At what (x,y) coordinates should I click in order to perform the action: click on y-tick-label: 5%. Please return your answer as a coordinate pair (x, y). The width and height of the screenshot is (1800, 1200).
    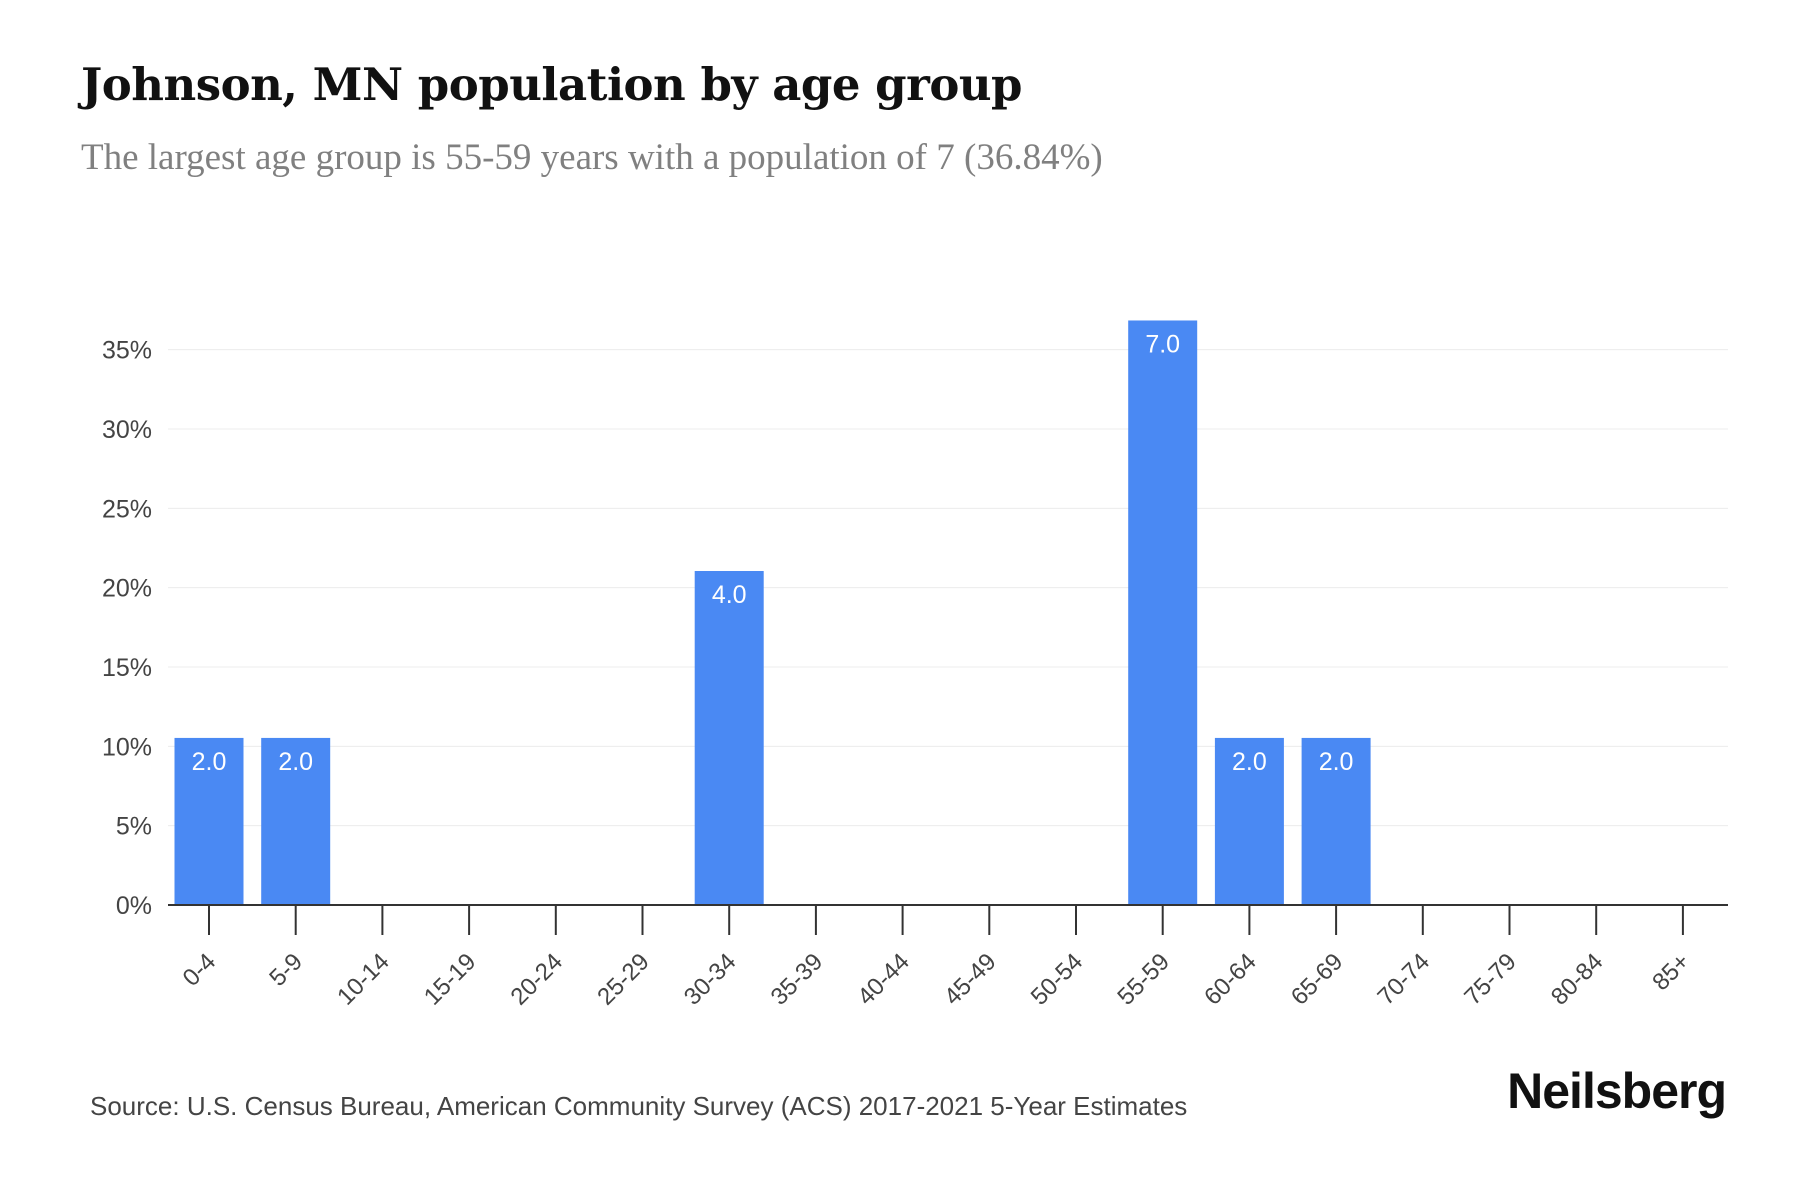
    Looking at the image, I should click on (134, 827).